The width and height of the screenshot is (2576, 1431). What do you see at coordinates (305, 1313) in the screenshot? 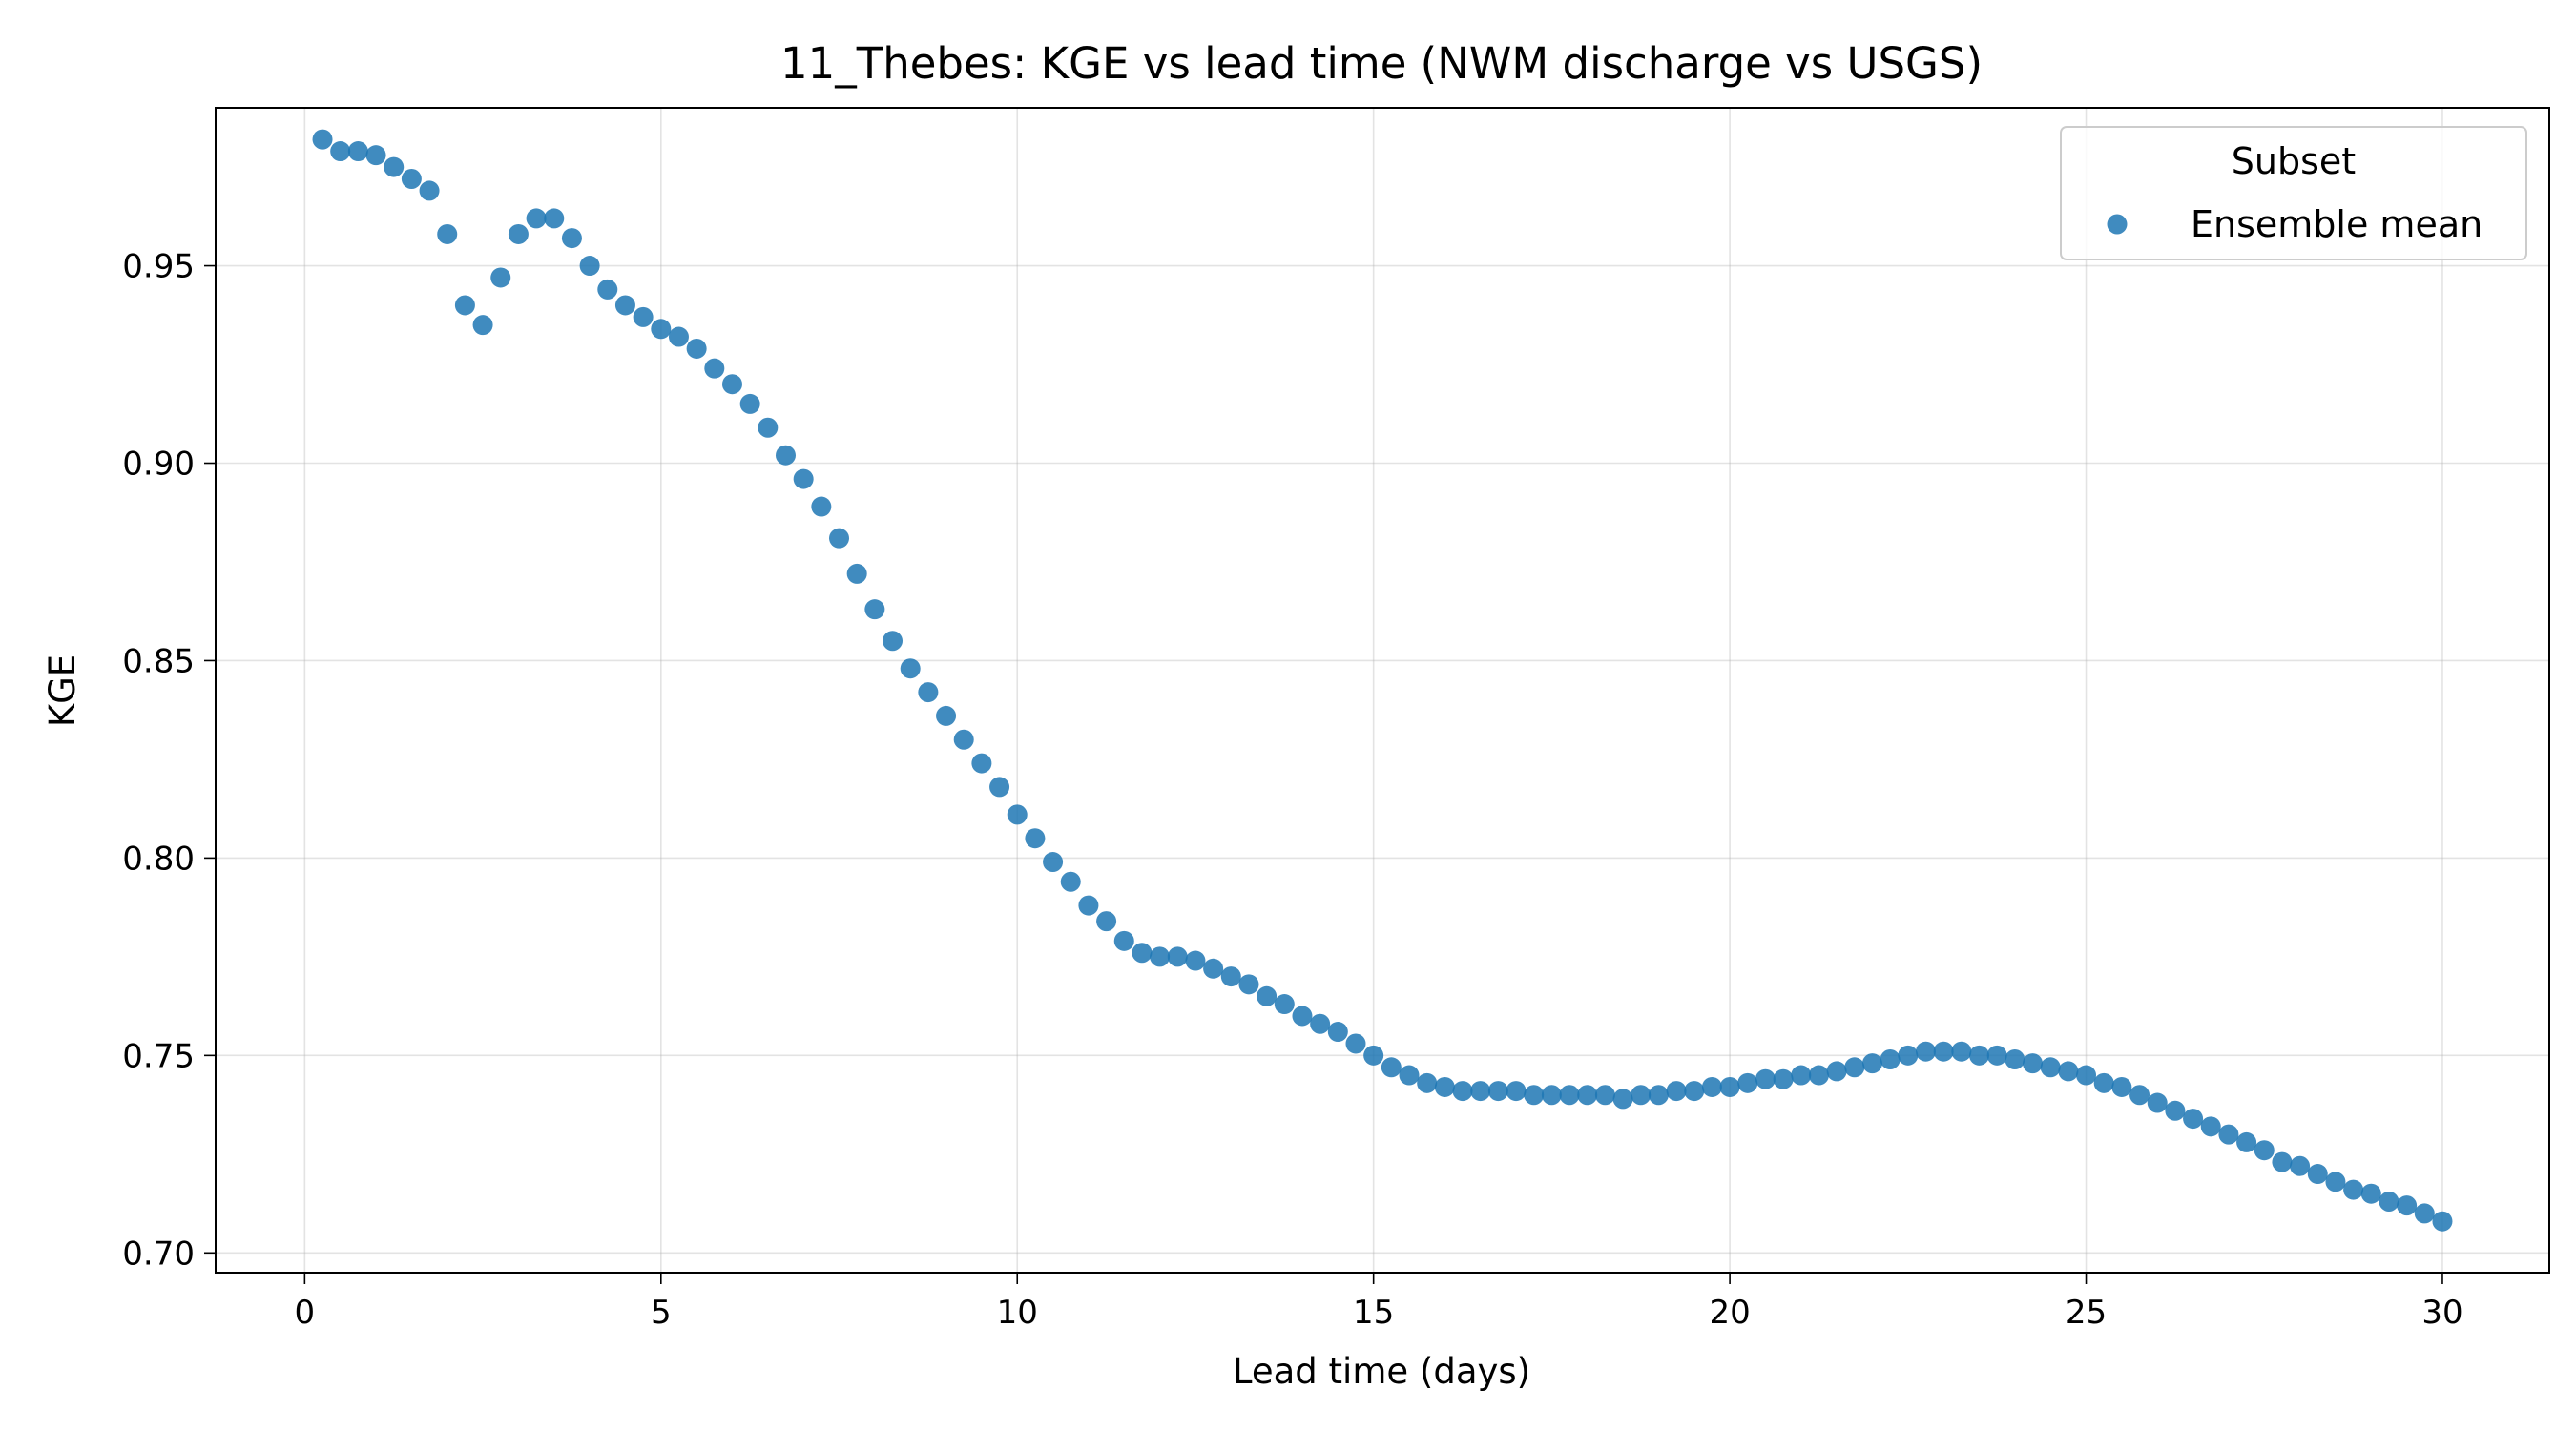
I see `x-tick-label: 0` at bounding box center [305, 1313].